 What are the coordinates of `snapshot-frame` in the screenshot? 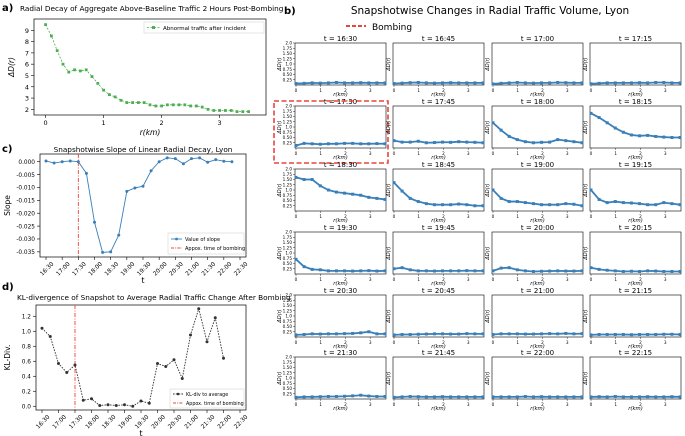 It's located at (635, 378).